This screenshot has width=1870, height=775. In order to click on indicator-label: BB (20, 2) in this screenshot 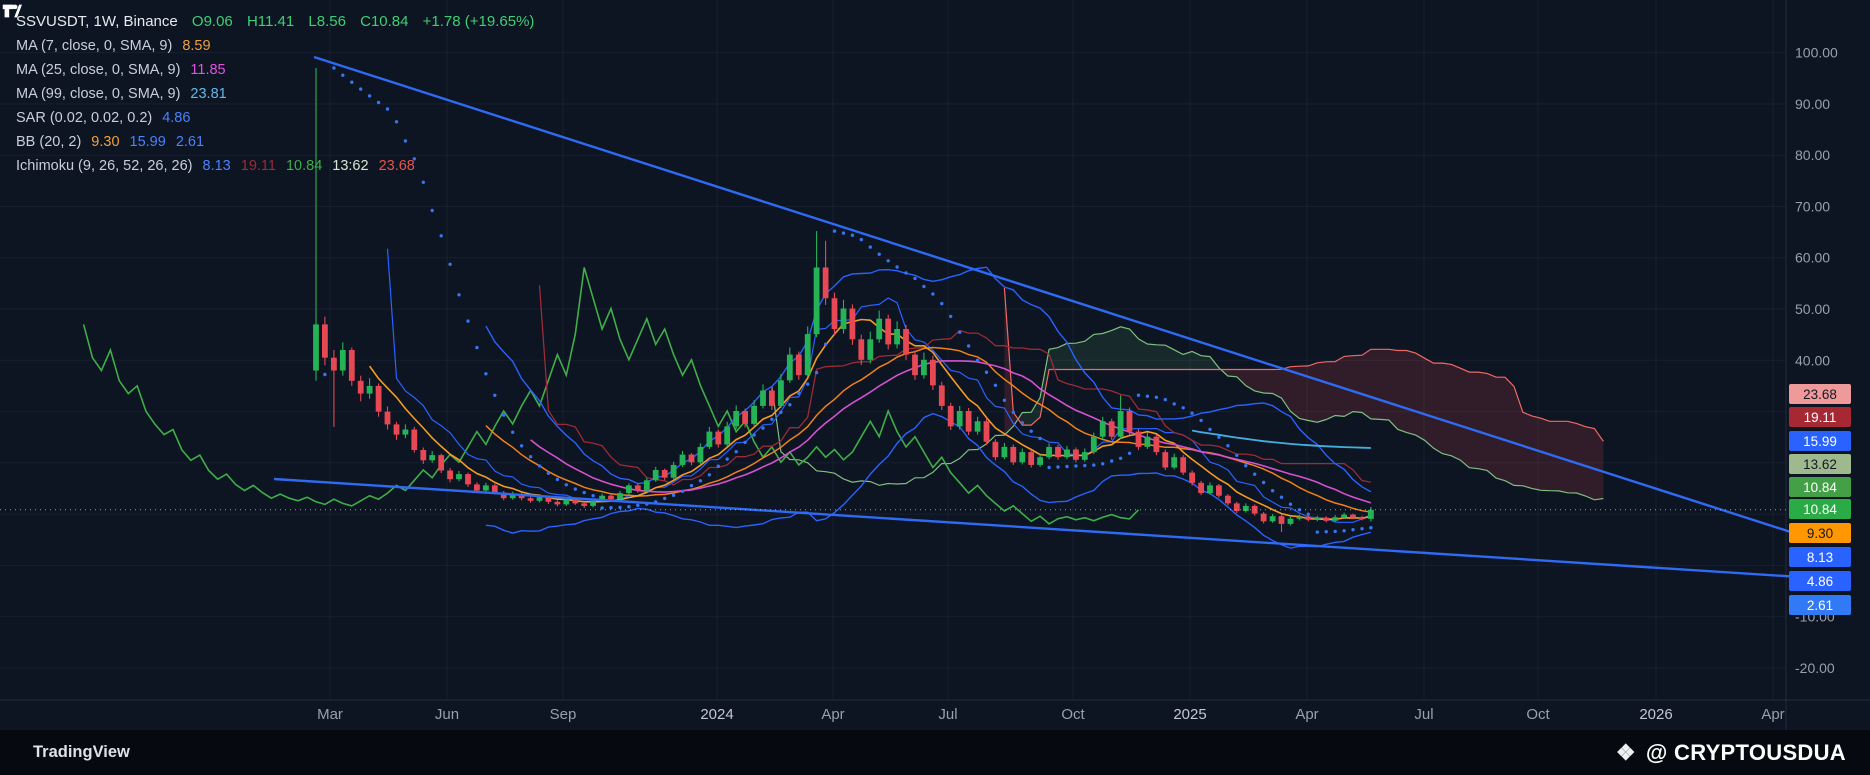, I will do `click(49, 142)`.